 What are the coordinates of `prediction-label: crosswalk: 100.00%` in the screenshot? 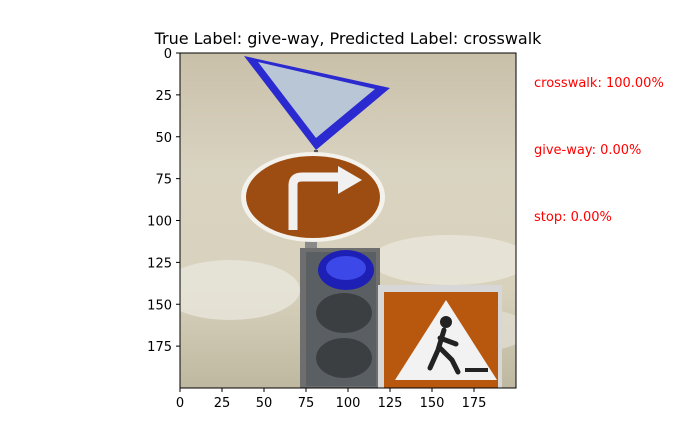 It's located at (599, 83).